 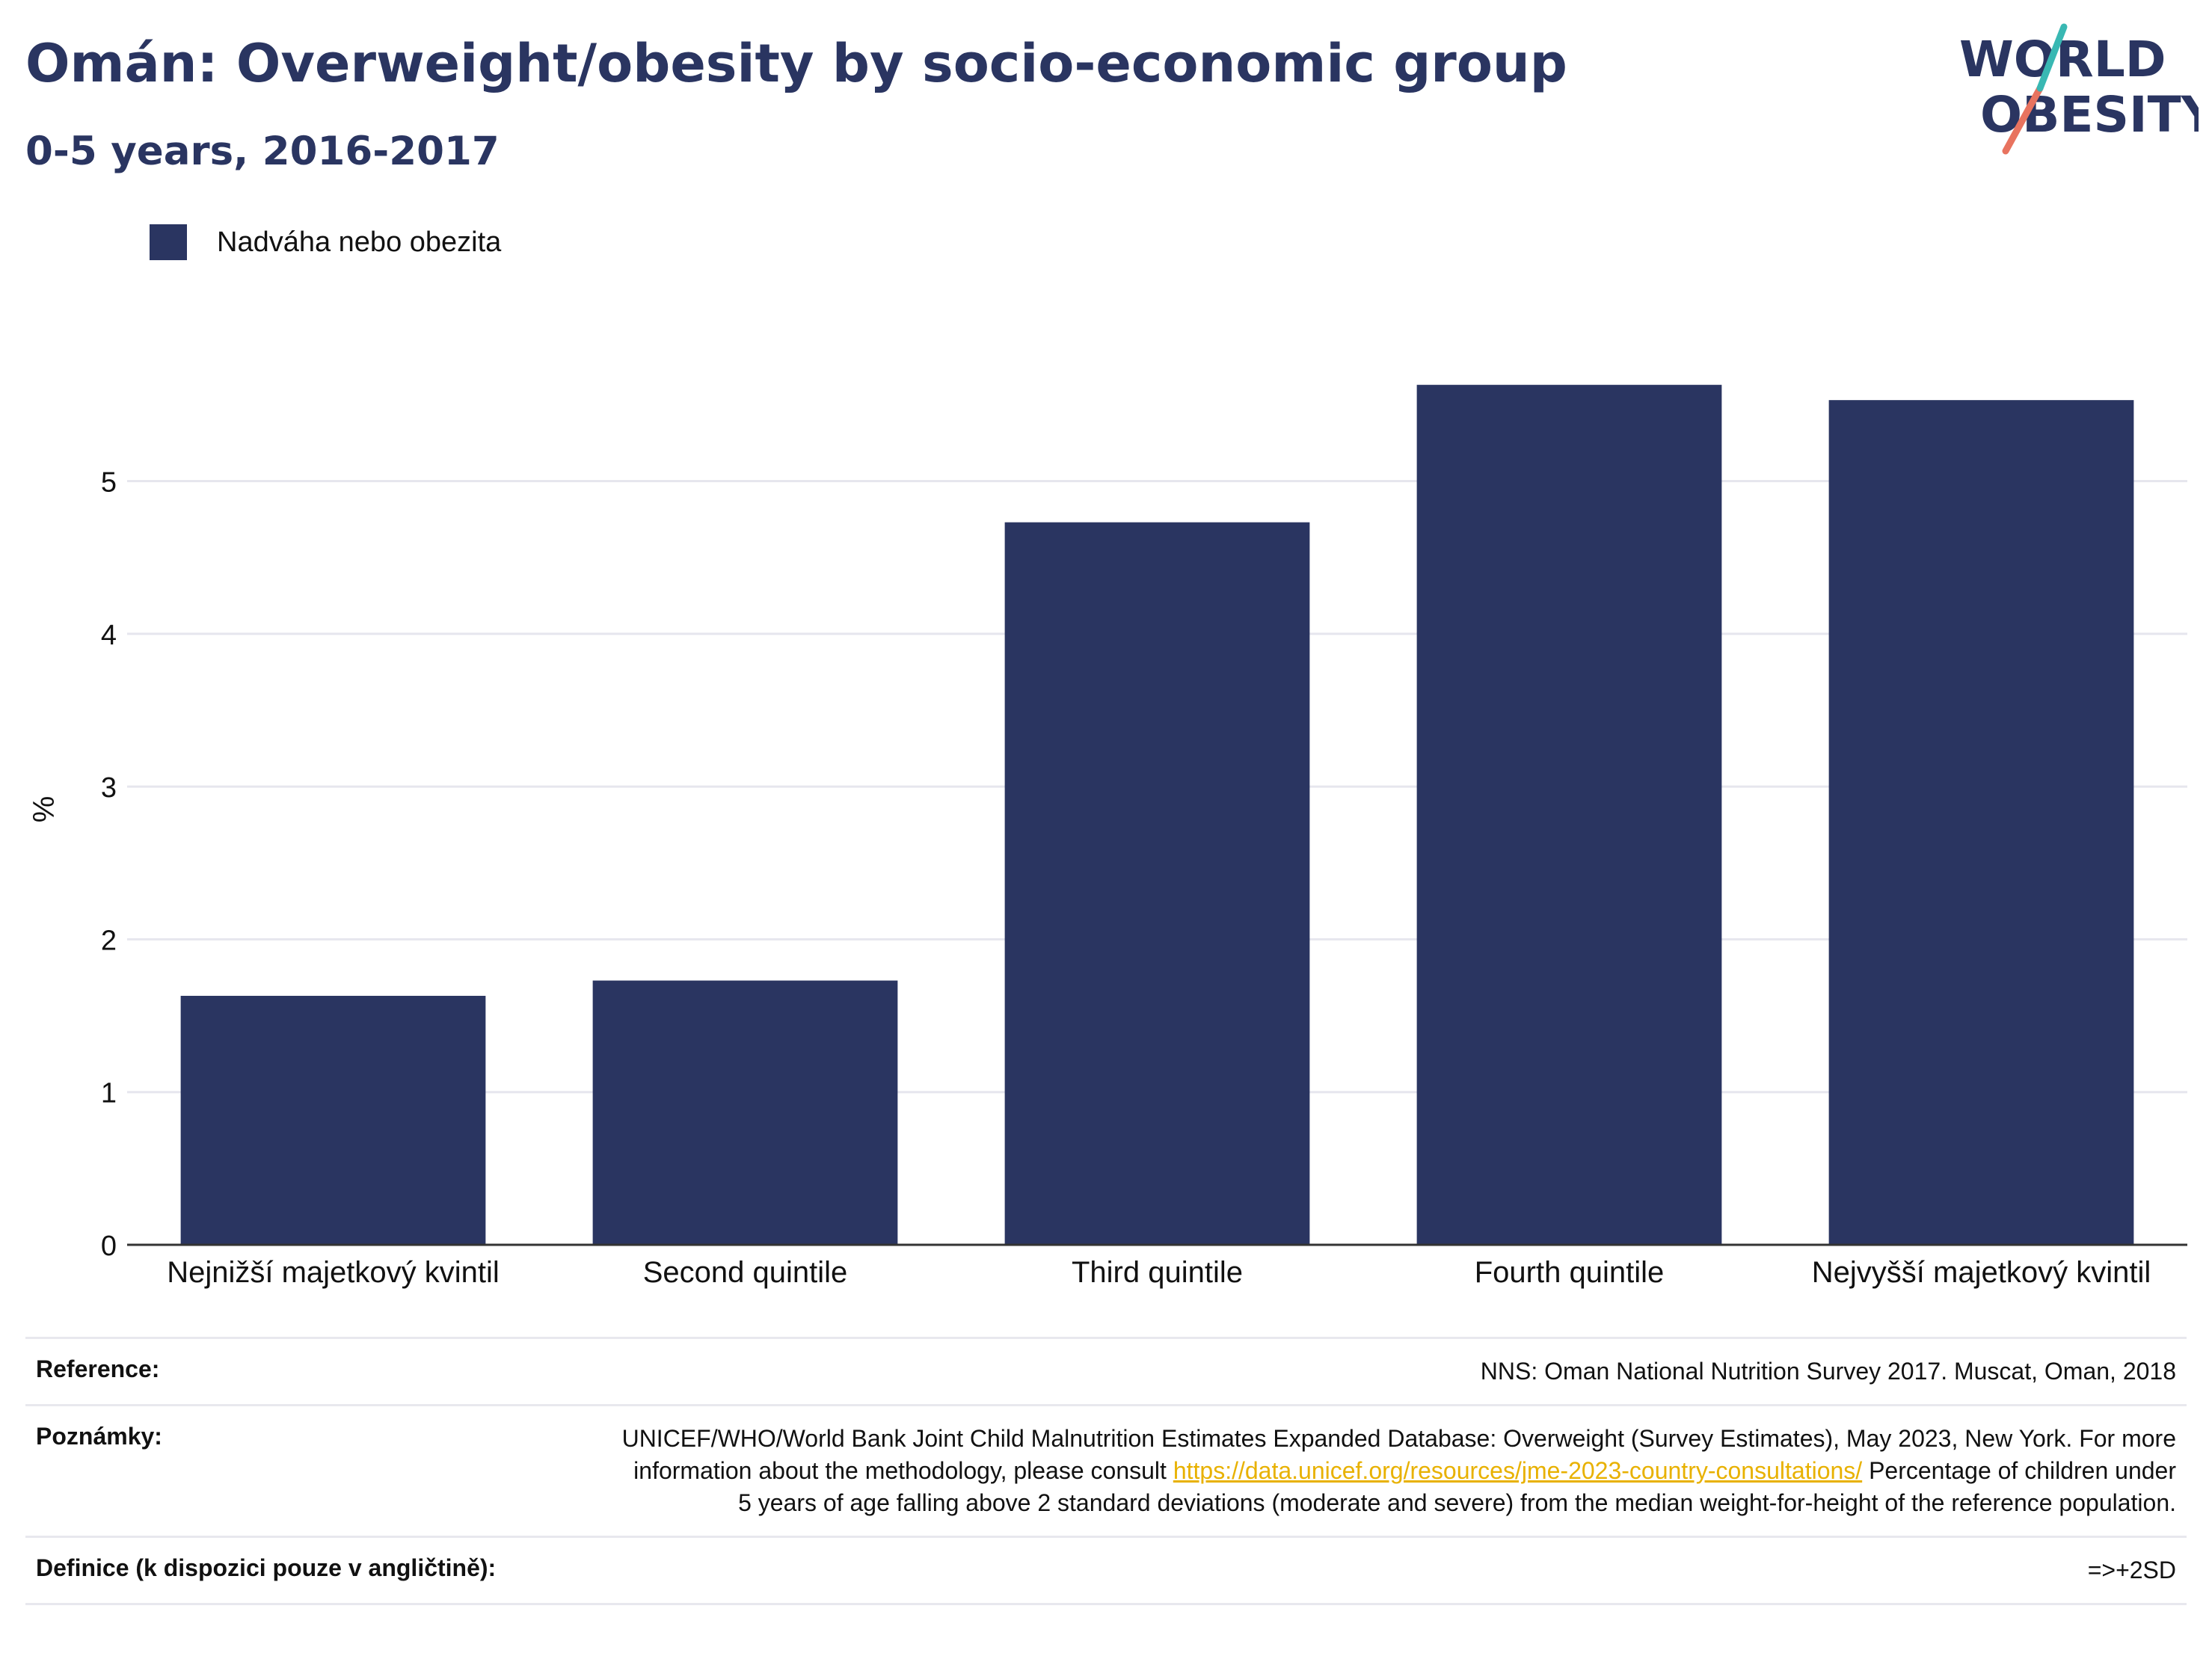 I want to click on y-tick-label: 0, so click(x=109, y=1246).